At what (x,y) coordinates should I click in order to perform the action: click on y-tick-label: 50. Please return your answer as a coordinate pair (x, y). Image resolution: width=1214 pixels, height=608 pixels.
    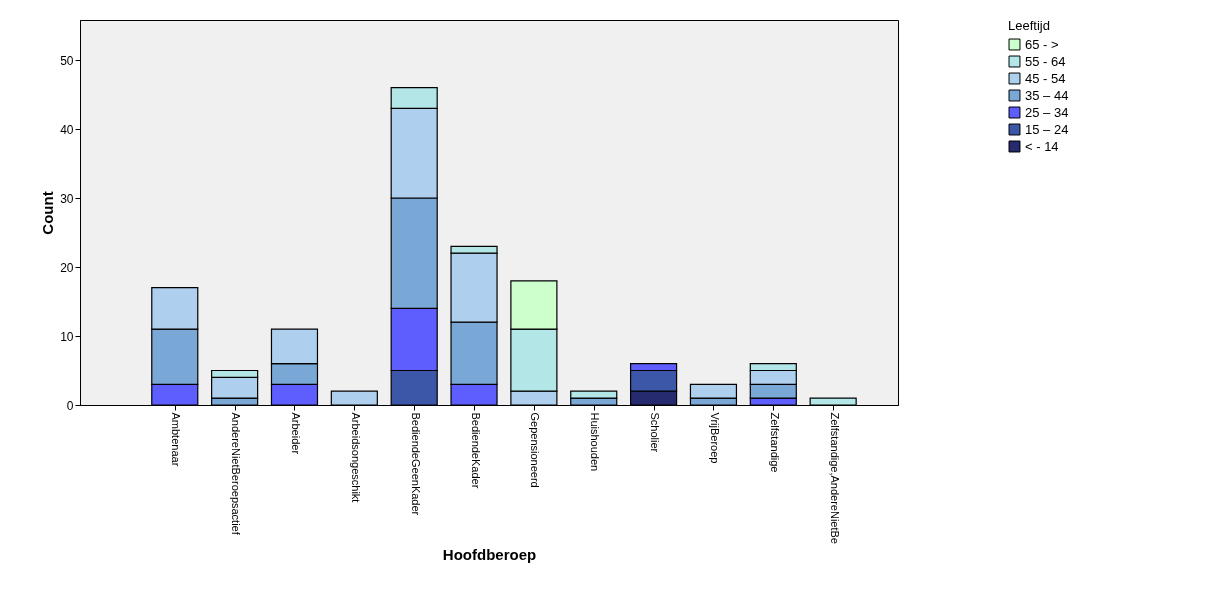
    Looking at the image, I should click on (67, 60).